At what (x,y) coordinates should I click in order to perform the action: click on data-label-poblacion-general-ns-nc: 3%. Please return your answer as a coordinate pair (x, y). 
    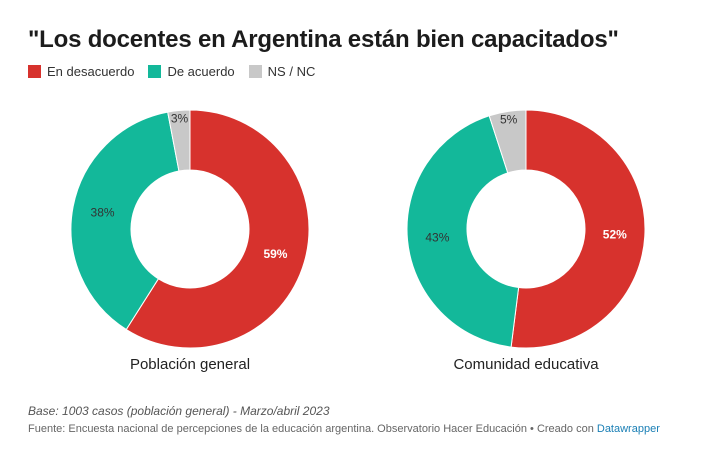
    Looking at the image, I should click on (180, 118).